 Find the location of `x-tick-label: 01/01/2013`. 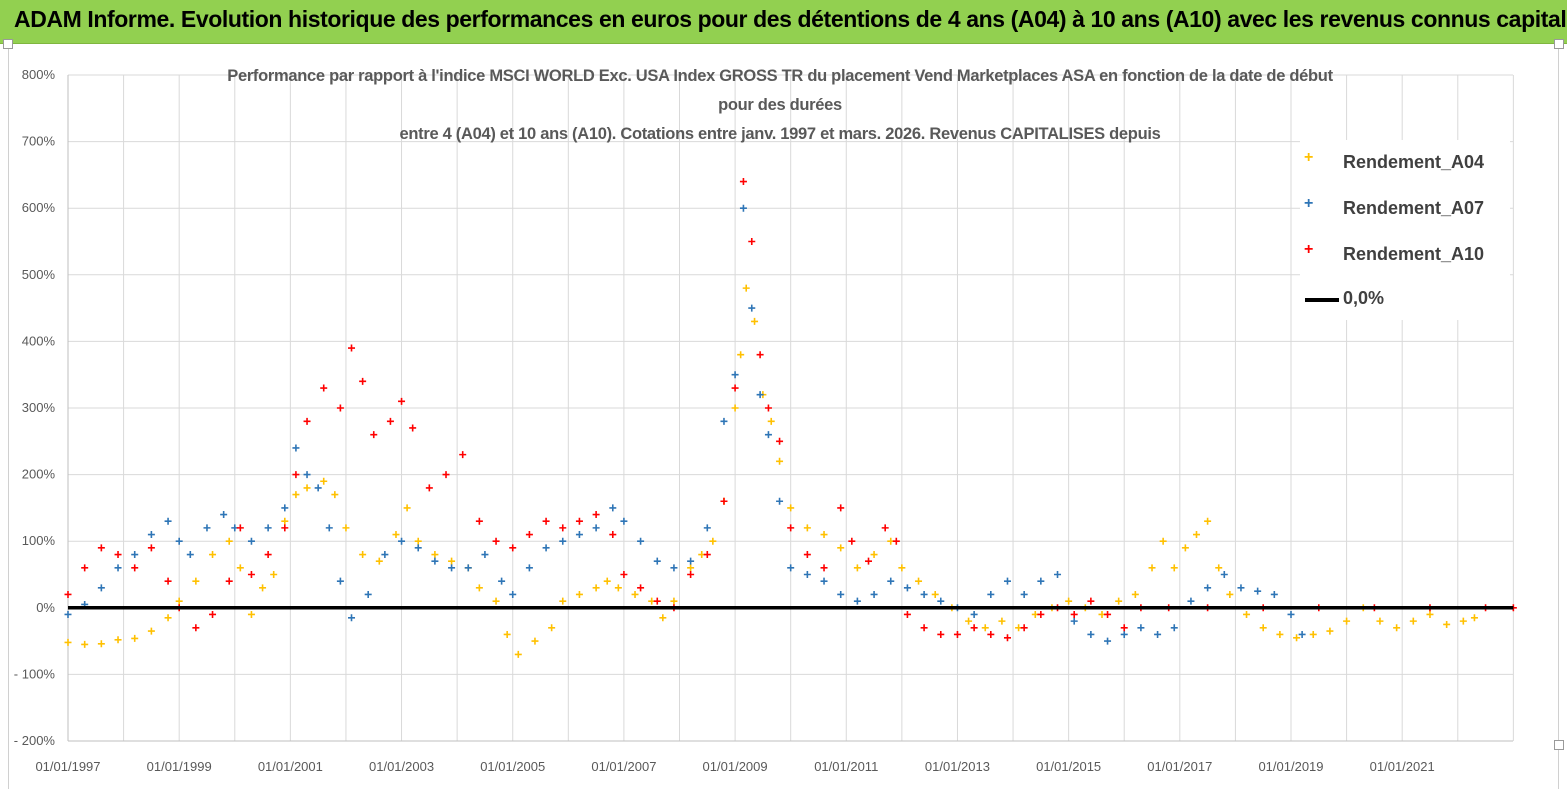

x-tick-label: 01/01/2013 is located at coordinates (957, 766).